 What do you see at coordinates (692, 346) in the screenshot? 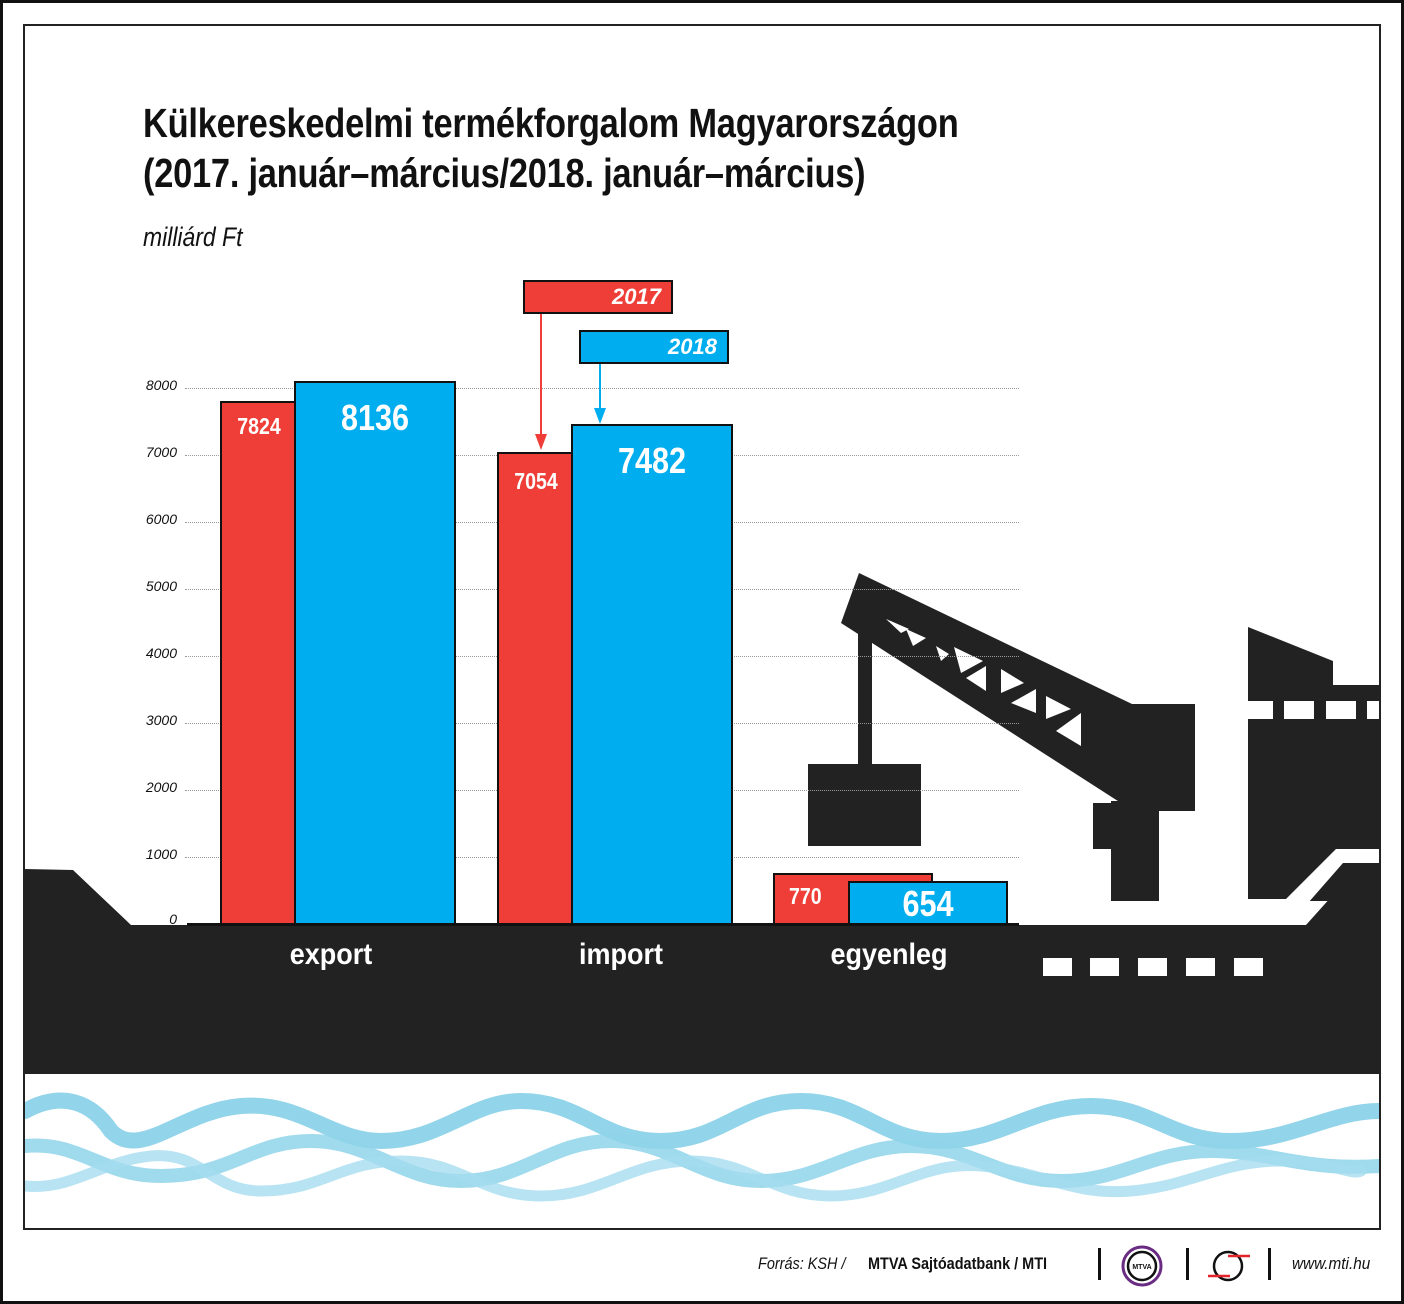
I see `legend-2018-label: 2018` at bounding box center [692, 346].